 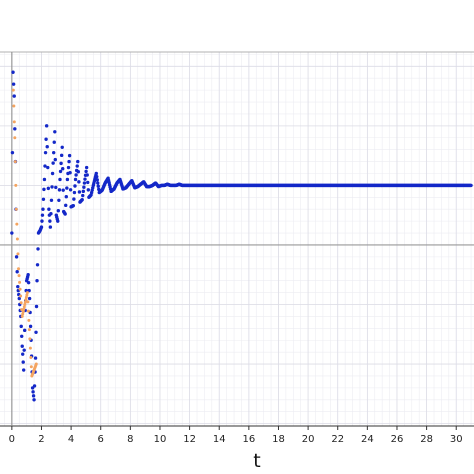 What do you see at coordinates (367, 439) in the screenshot?
I see `x-tick-label: 24` at bounding box center [367, 439].